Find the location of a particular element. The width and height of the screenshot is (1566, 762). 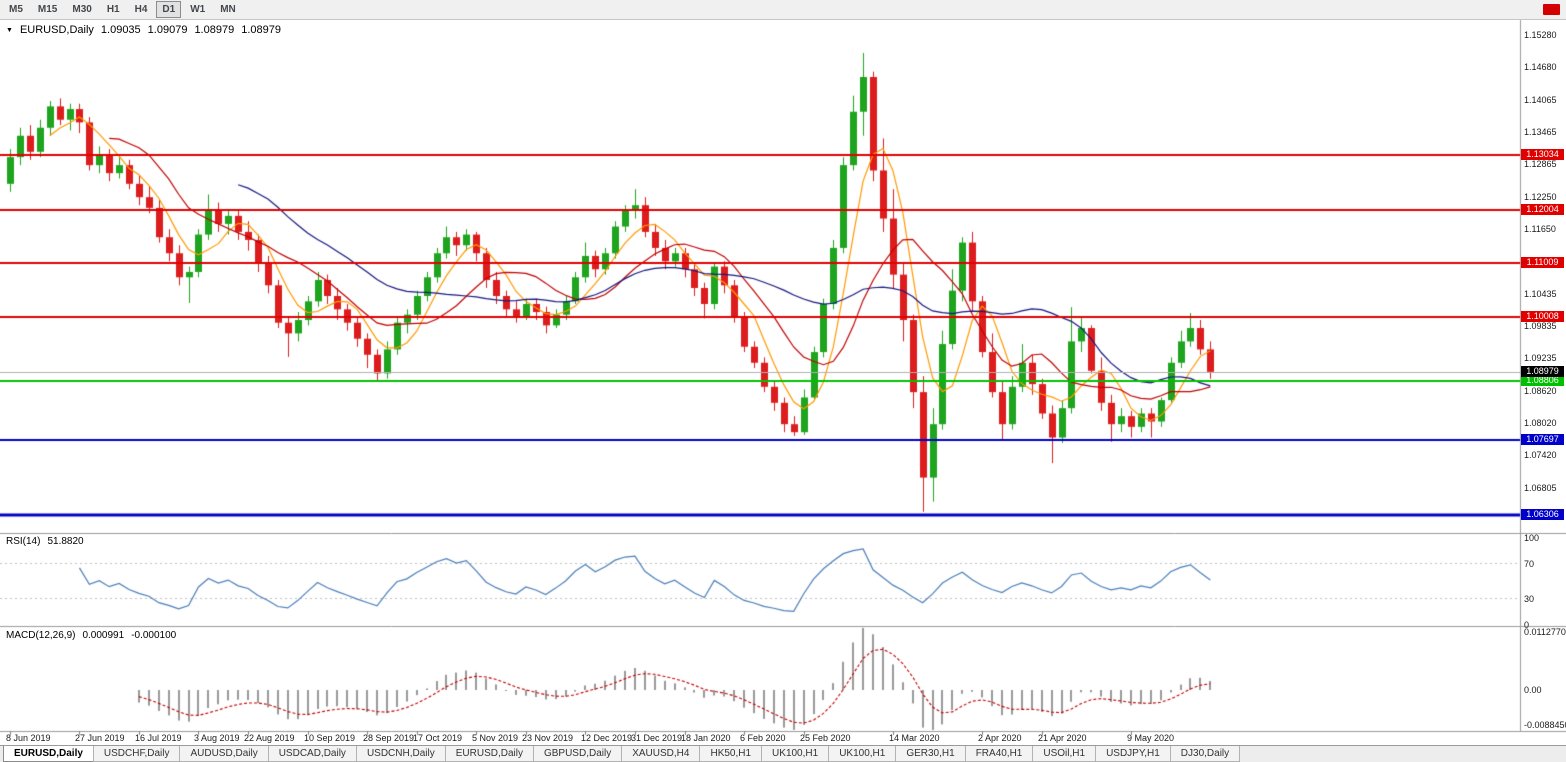

symbol-tab-4-usdcnh-daily: USDCNH,Daily is located at coordinates (400, 754).